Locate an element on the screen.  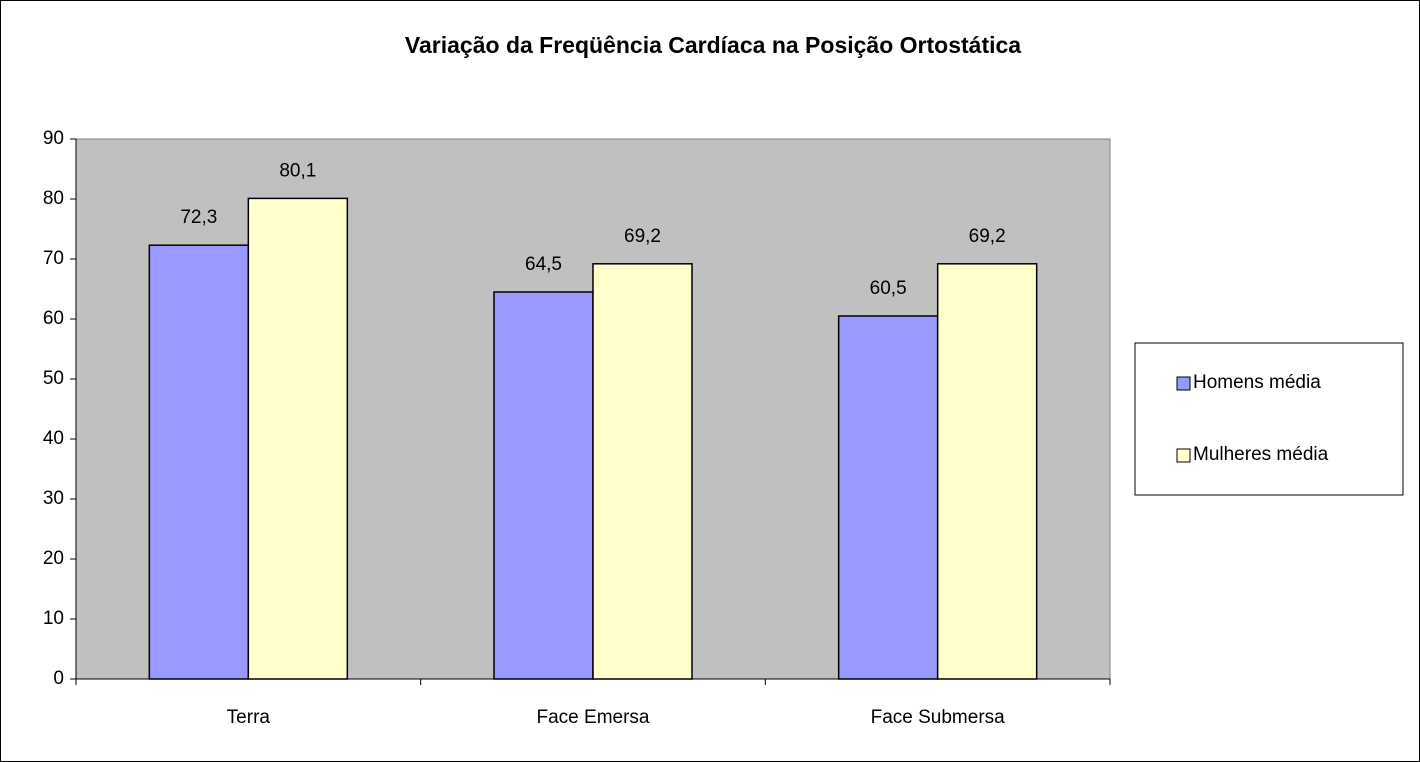
y-tick-label: 0 is located at coordinates (58, 678).